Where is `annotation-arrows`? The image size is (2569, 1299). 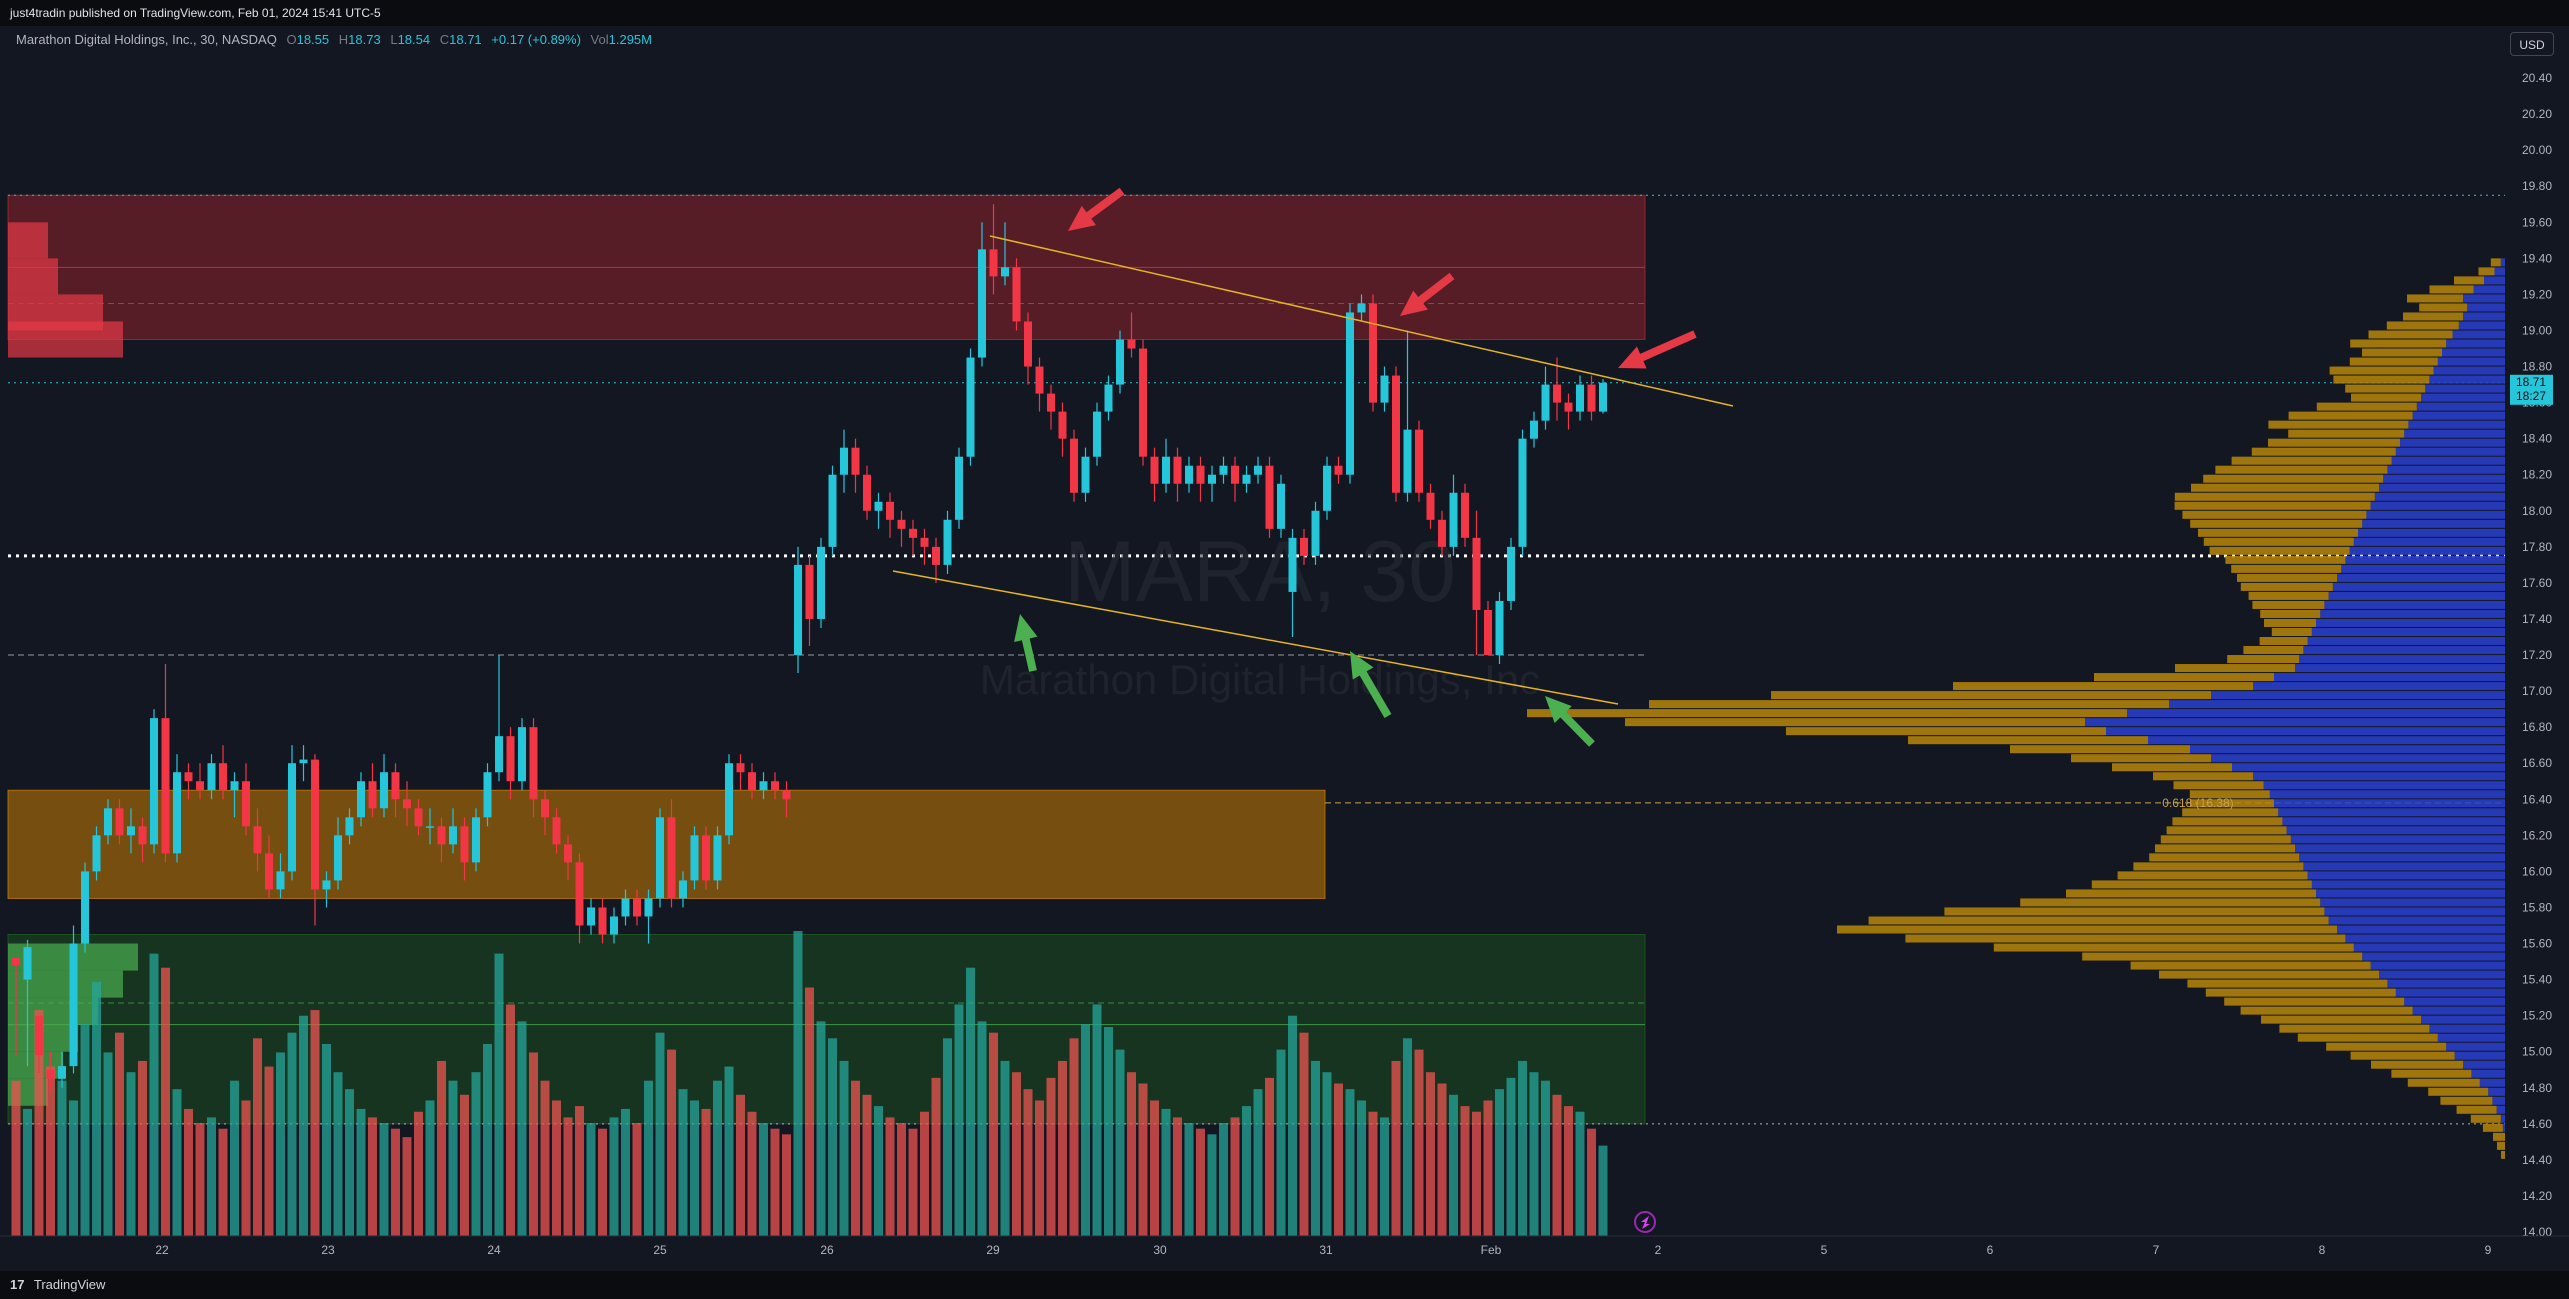
annotation-arrows is located at coordinates (1355, 467).